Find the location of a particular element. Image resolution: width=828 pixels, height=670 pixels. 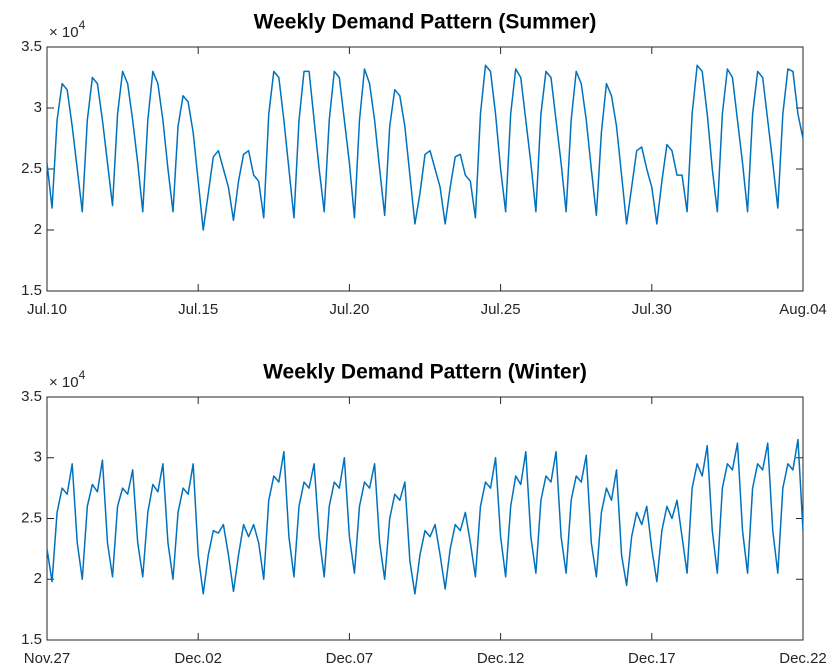

x-tick-label: Dec.17 is located at coordinates (652, 658).